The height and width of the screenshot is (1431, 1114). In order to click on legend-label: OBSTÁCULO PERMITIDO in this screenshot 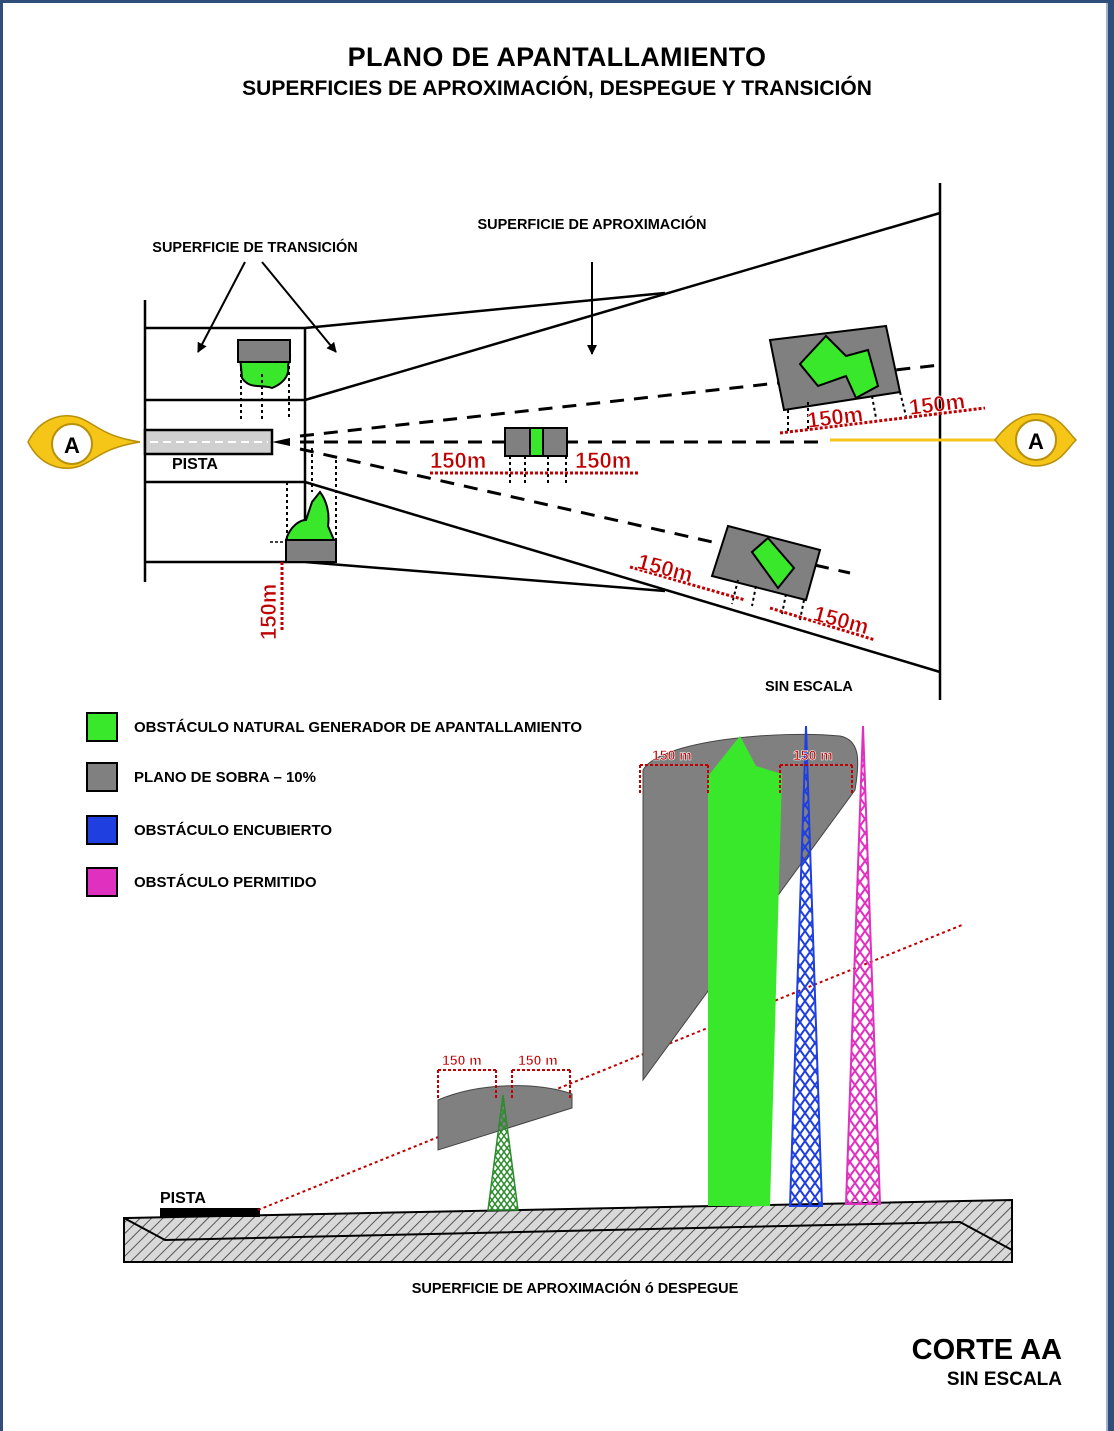, I will do `click(225, 882)`.